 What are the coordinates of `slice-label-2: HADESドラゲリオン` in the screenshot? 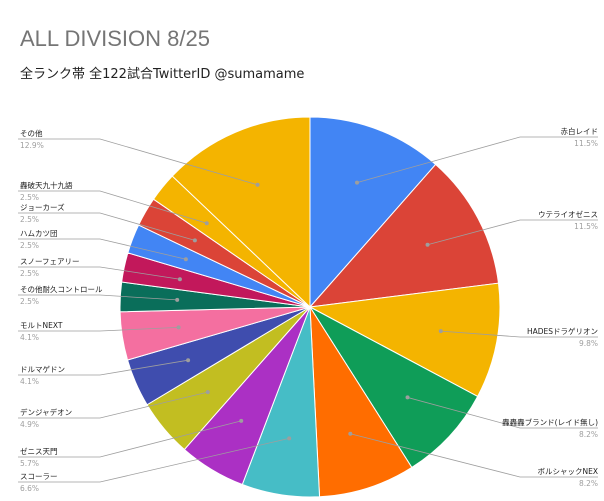 It's located at (562, 331).